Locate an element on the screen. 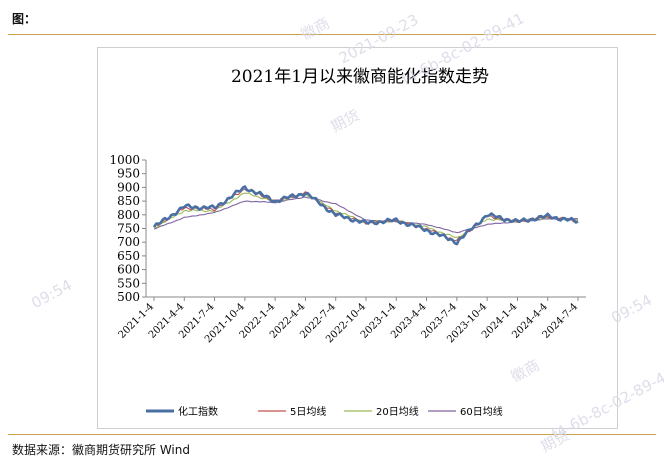  data-source: 数据来源：徽商期货研究所 Wind is located at coordinates (101, 450).